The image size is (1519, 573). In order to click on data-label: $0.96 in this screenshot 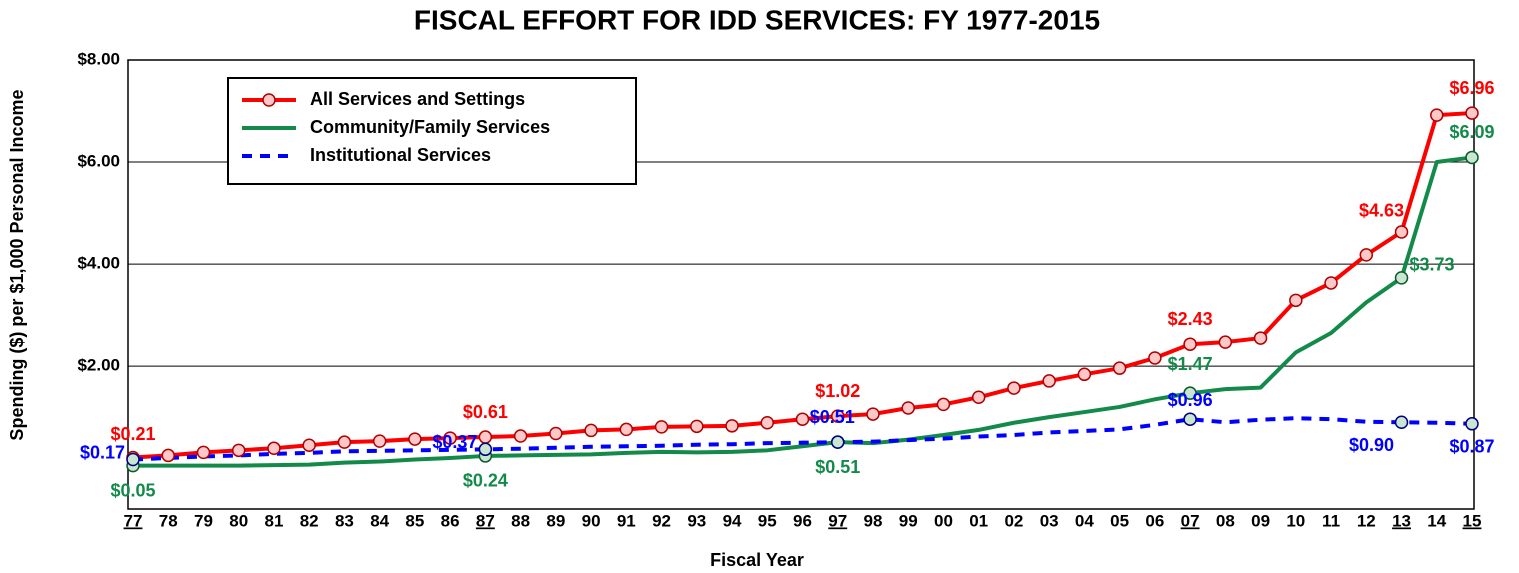, I will do `click(1190, 400)`.